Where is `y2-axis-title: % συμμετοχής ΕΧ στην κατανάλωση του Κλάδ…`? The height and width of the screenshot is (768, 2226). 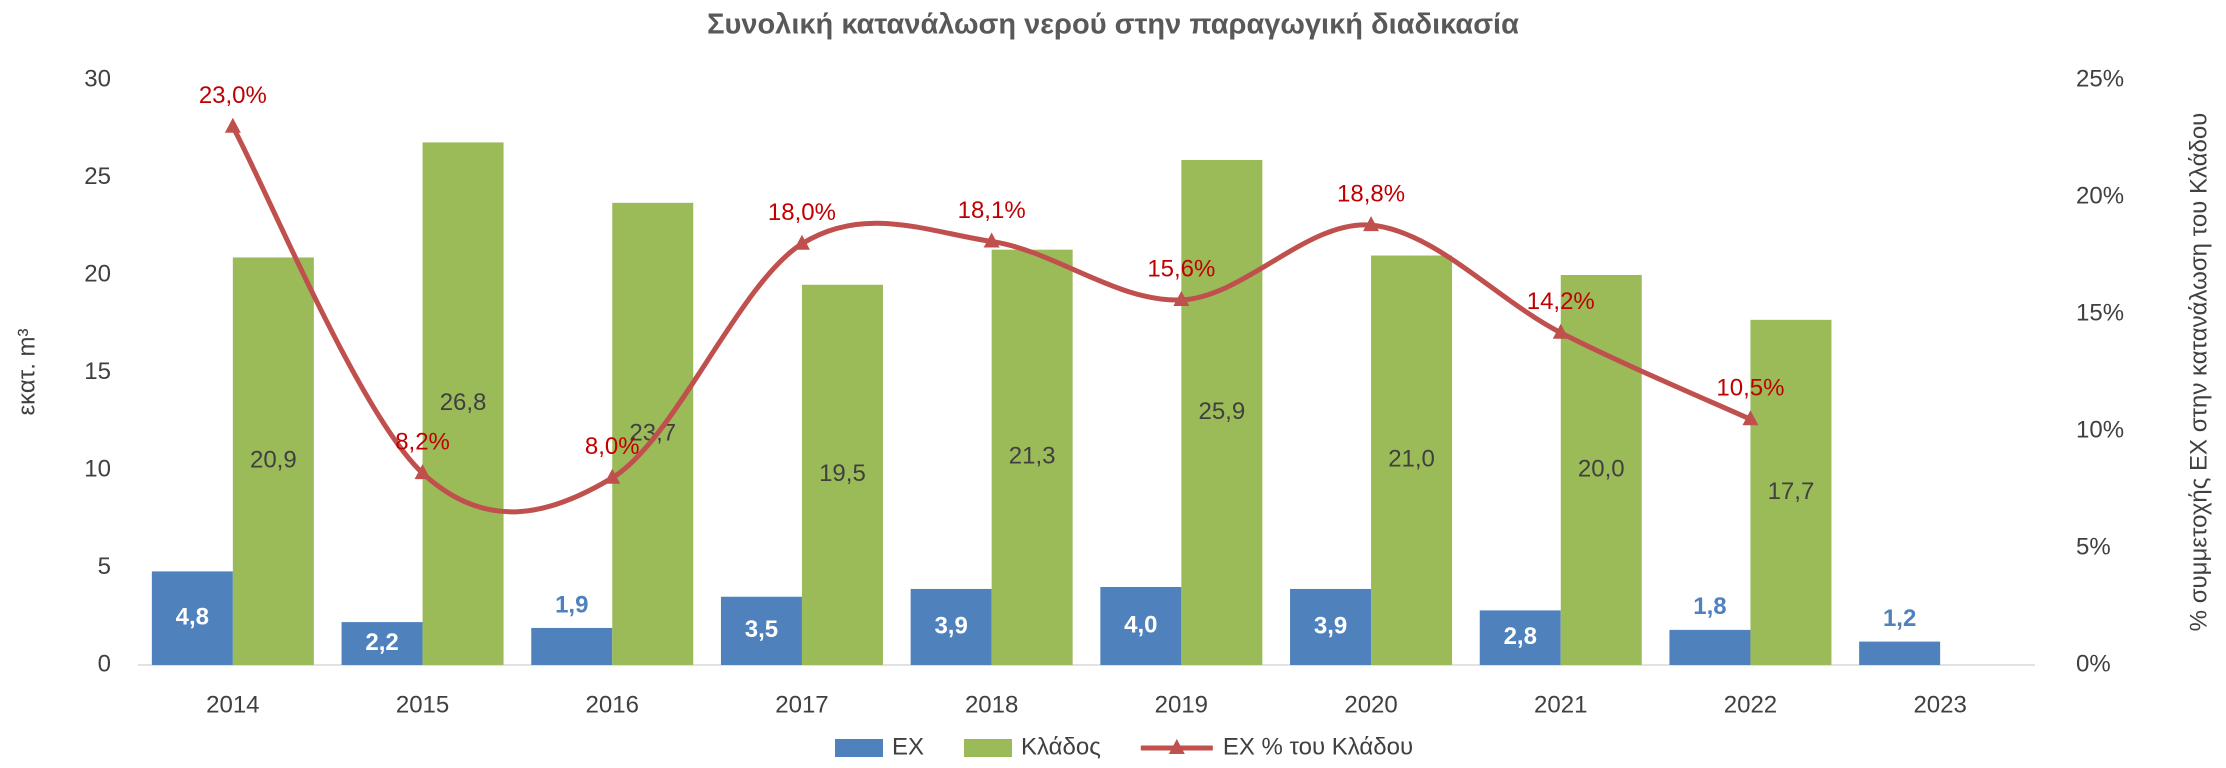 y2-axis-title: % συμμετοχής ΕΧ στην κατανάλωση του Κλάδ… is located at coordinates (2198, 372).